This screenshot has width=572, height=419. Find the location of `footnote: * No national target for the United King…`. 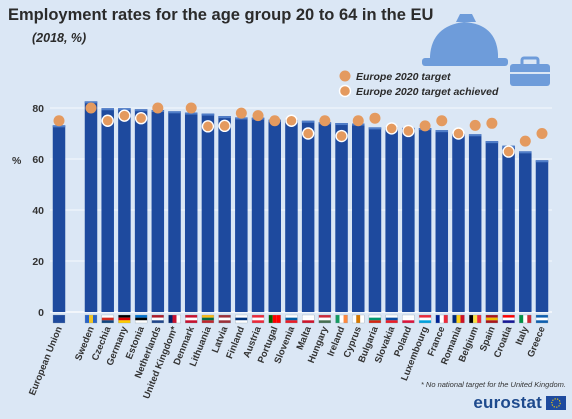

footnote: * No national target for the United King… is located at coordinates (493, 384).